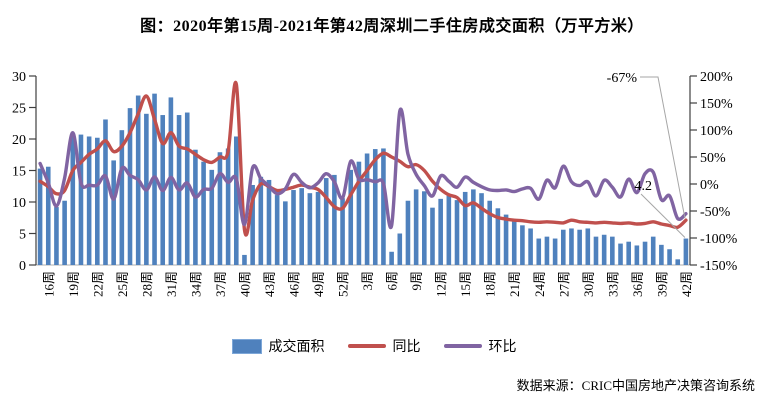  What do you see at coordinates (296, 347) in the screenshot?
I see `legend-label-area: 成交面积` at bounding box center [296, 347].